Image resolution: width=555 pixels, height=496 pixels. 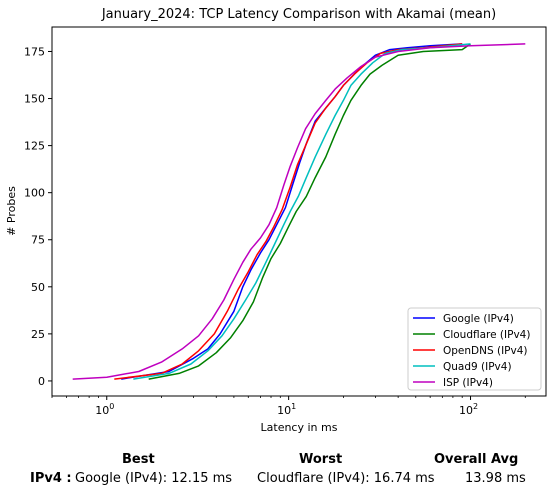 I want to click on x-tick-label: 10², so click(x=468, y=409).